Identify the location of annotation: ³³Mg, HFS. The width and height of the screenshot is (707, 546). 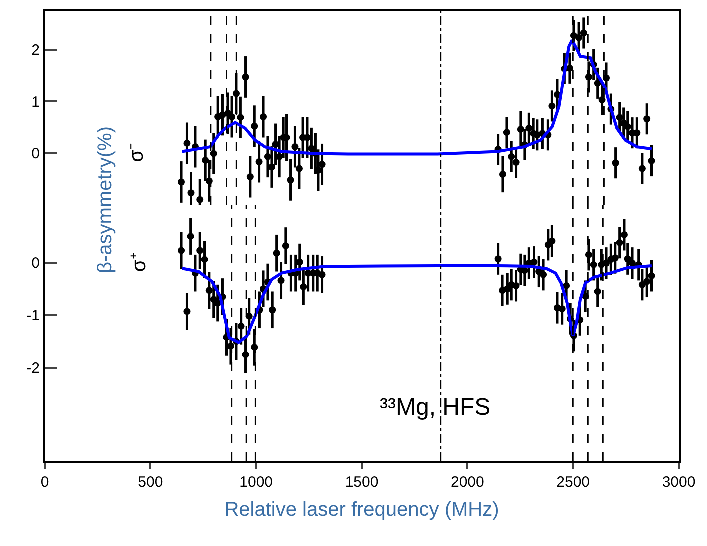
(435, 407).